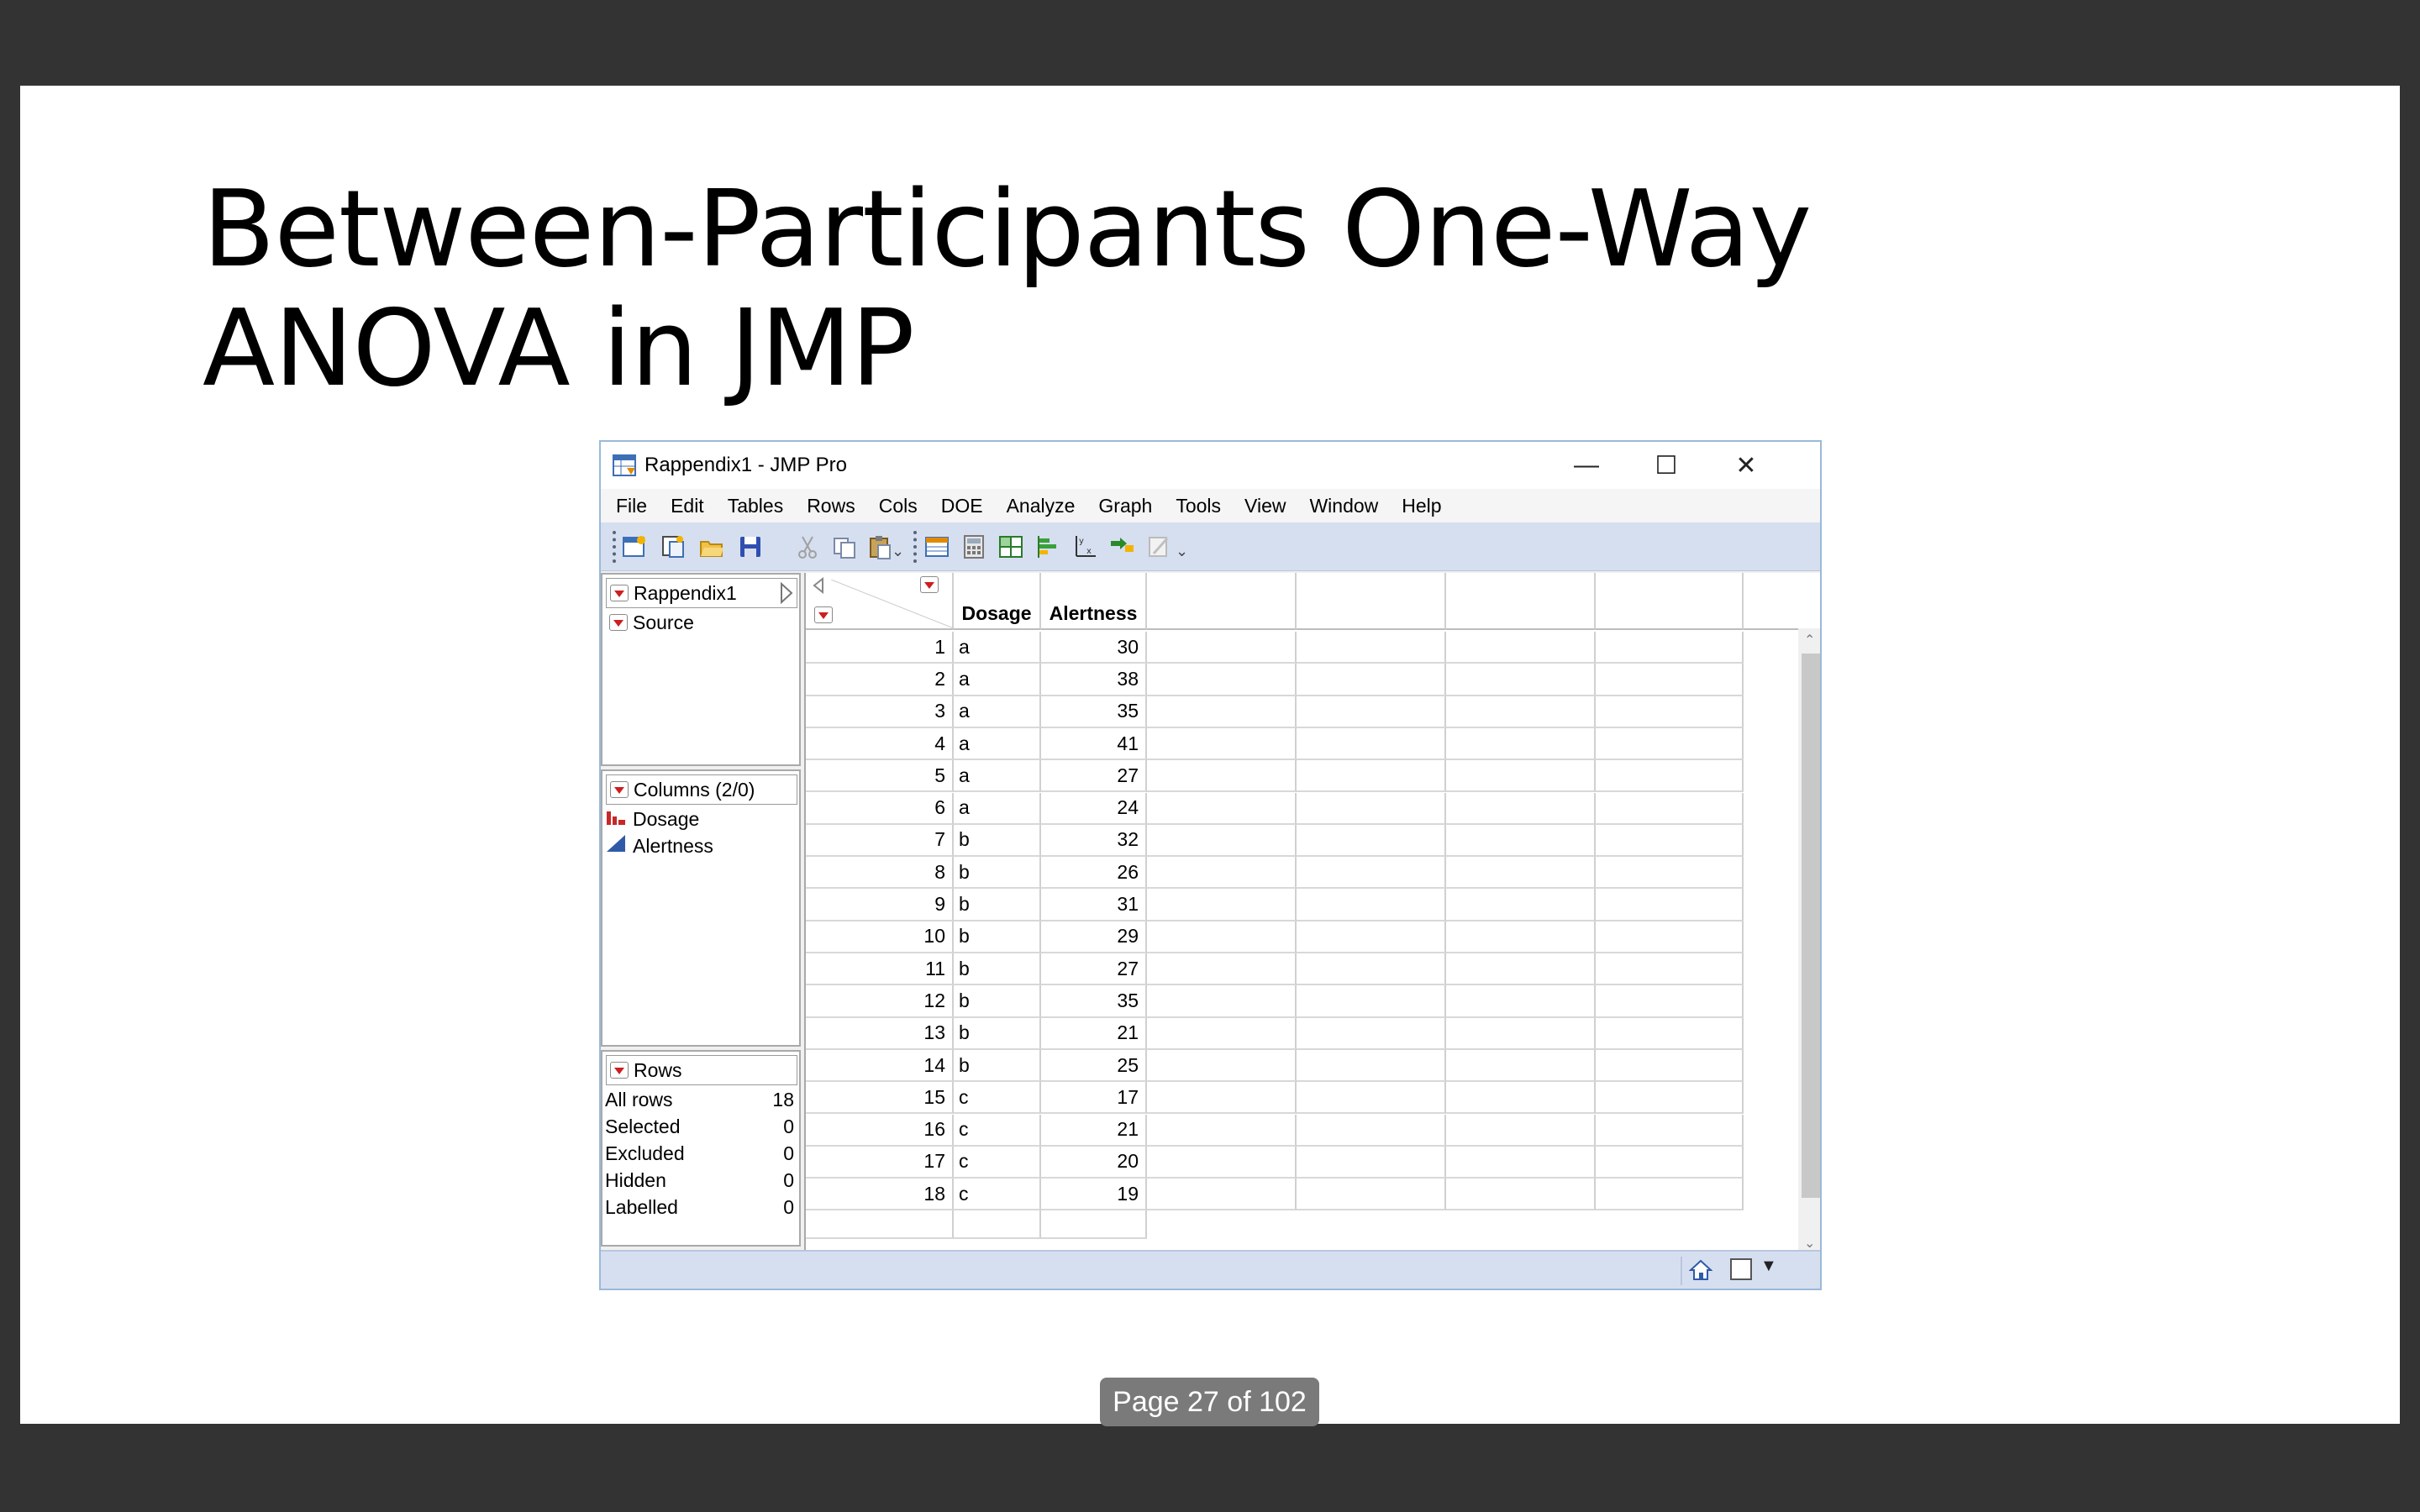 The width and height of the screenshot is (2420, 1512). I want to click on row-number-cell: 4, so click(880, 744).